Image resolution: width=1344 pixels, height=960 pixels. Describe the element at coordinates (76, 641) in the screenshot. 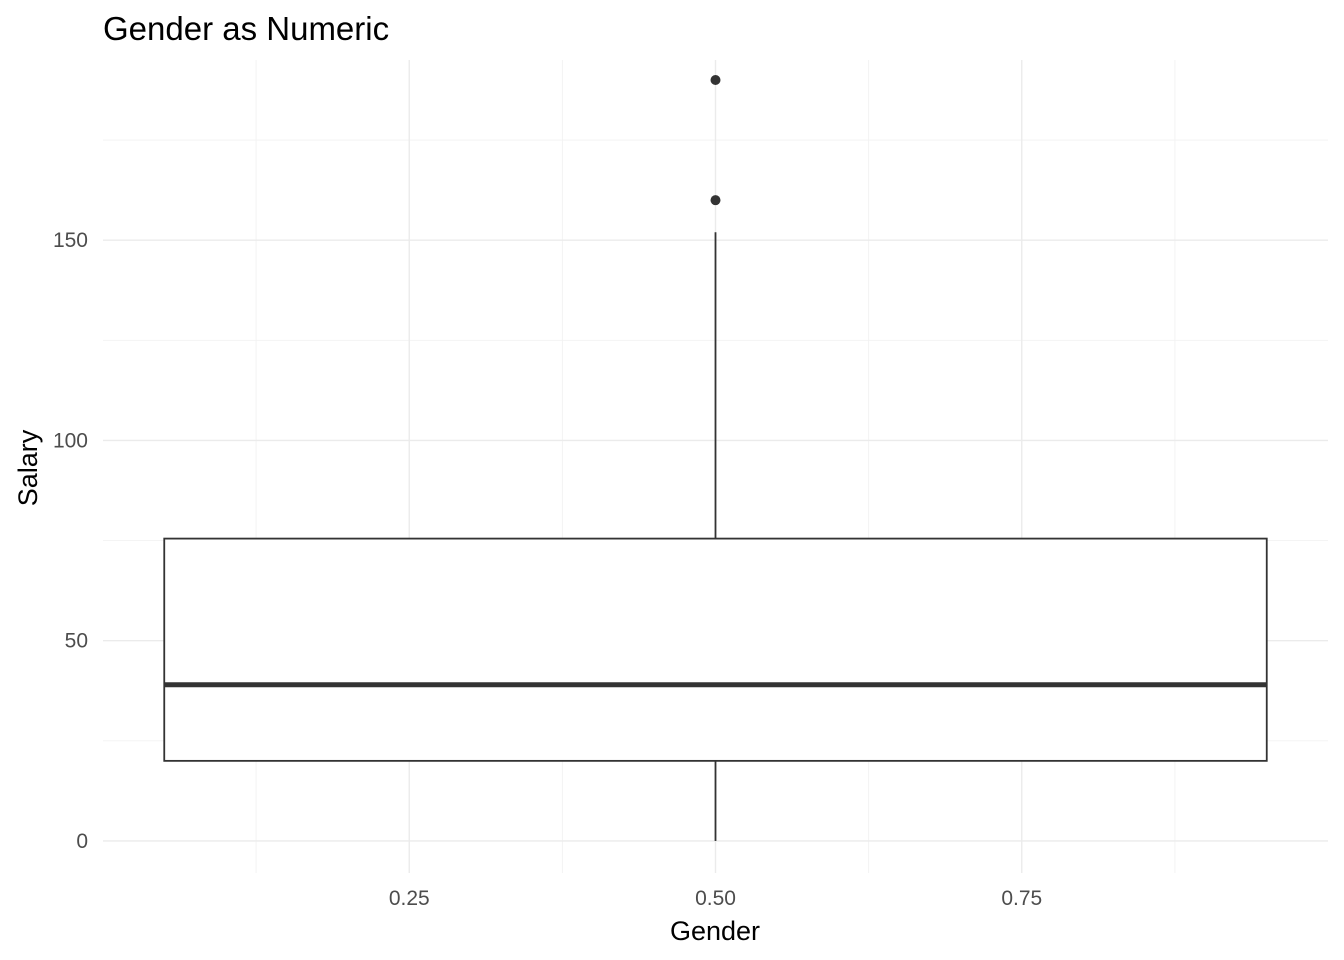

I see `y-tick-label: 50` at that location.